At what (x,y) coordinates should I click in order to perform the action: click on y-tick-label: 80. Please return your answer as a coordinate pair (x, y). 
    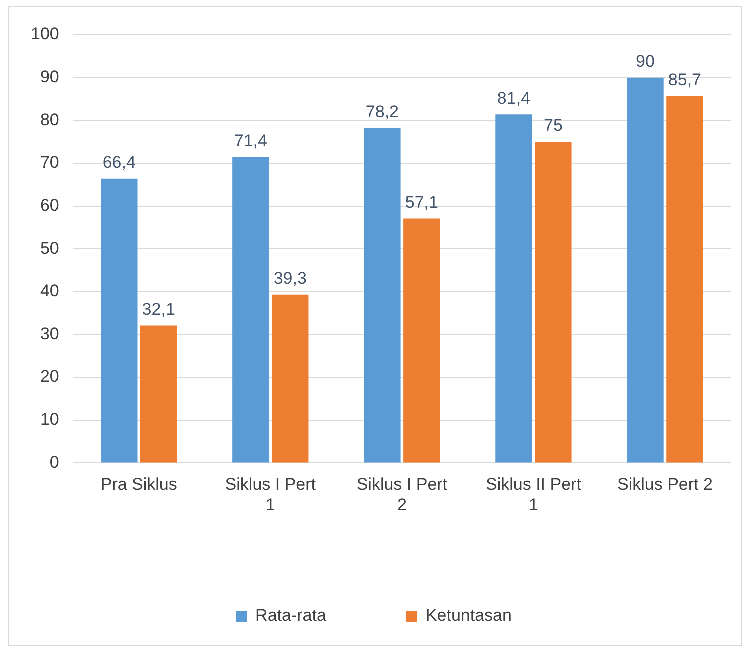
    Looking at the image, I should click on (50, 120).